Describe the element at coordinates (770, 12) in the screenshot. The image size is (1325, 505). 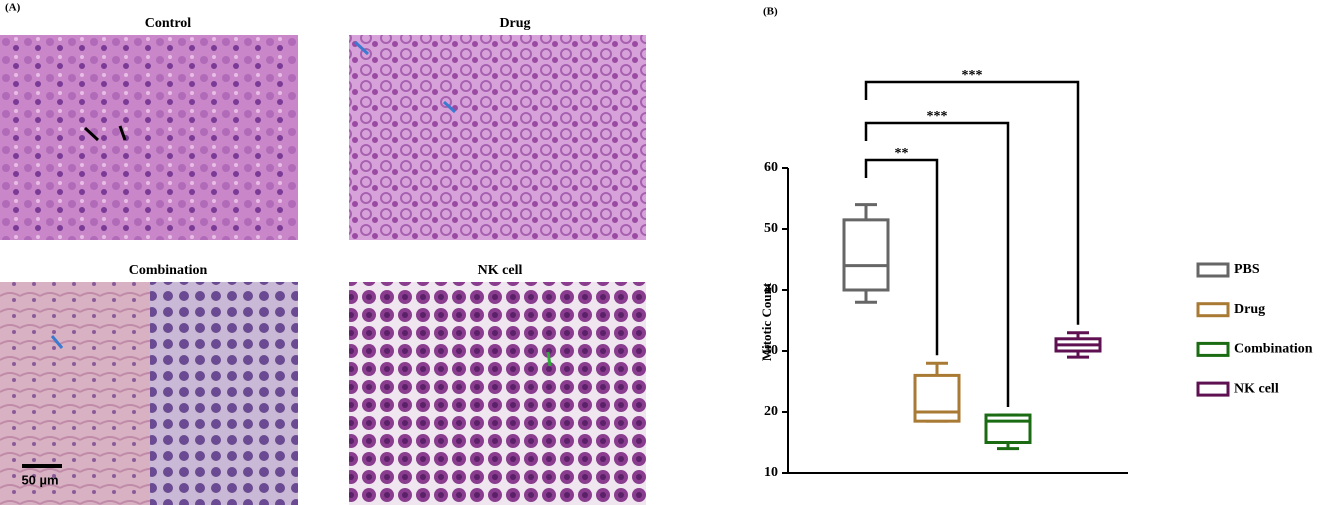
I see `panel-label: (B)` at that location.